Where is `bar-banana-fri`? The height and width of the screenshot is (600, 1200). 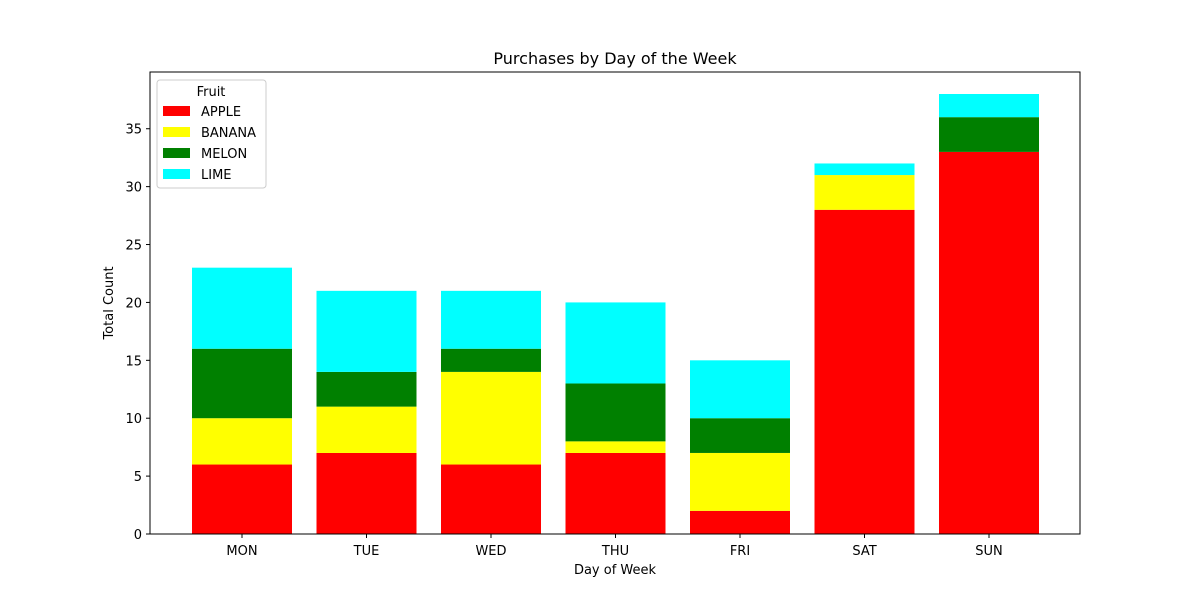
bar-banana-fri is located at coordinates (740, 481).